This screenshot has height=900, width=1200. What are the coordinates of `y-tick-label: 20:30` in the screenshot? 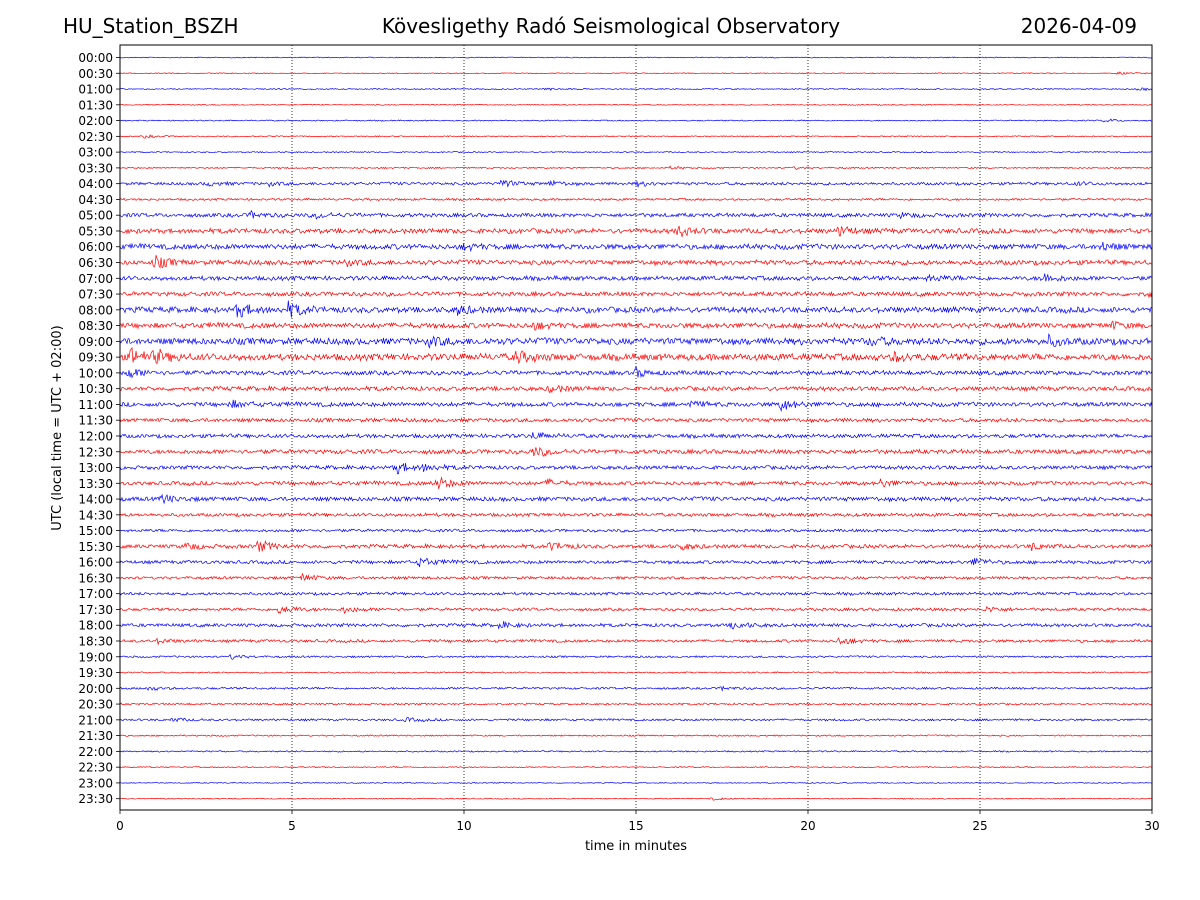 It's located at (95, 705).